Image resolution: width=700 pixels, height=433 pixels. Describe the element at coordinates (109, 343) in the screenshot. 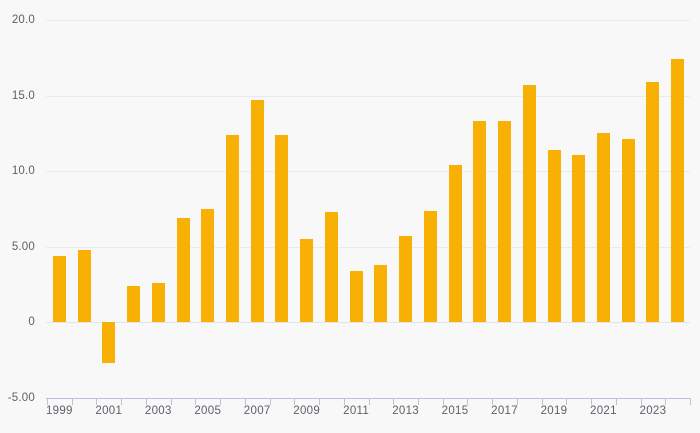

I see `bar-2001` at that location.